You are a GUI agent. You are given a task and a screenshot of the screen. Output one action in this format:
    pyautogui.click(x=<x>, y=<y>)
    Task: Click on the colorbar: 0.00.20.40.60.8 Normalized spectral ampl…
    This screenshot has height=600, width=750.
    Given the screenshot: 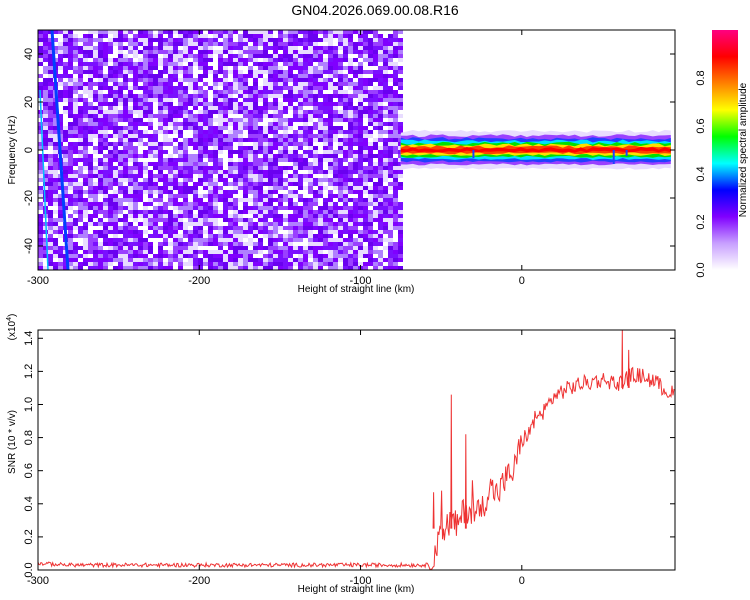 What is the action you would take?
    pyautogui.click(x=722, y=154)
    